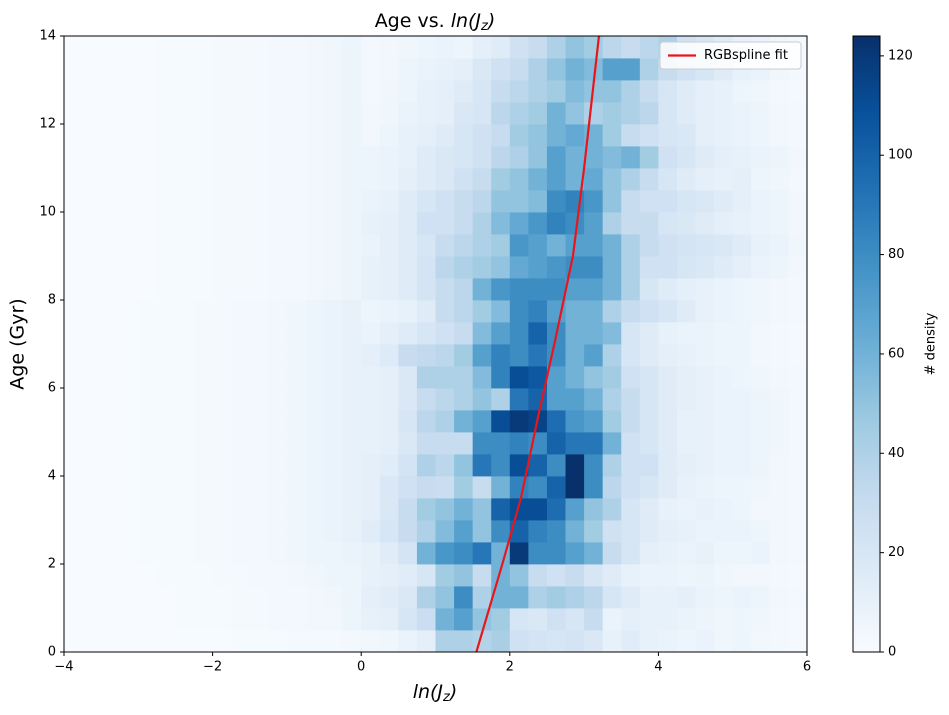 The image size is (949, 715). Describe the element at coordinates (746, 55) in the screenshot. I see `legend-label: RGBspline fit` at that location.